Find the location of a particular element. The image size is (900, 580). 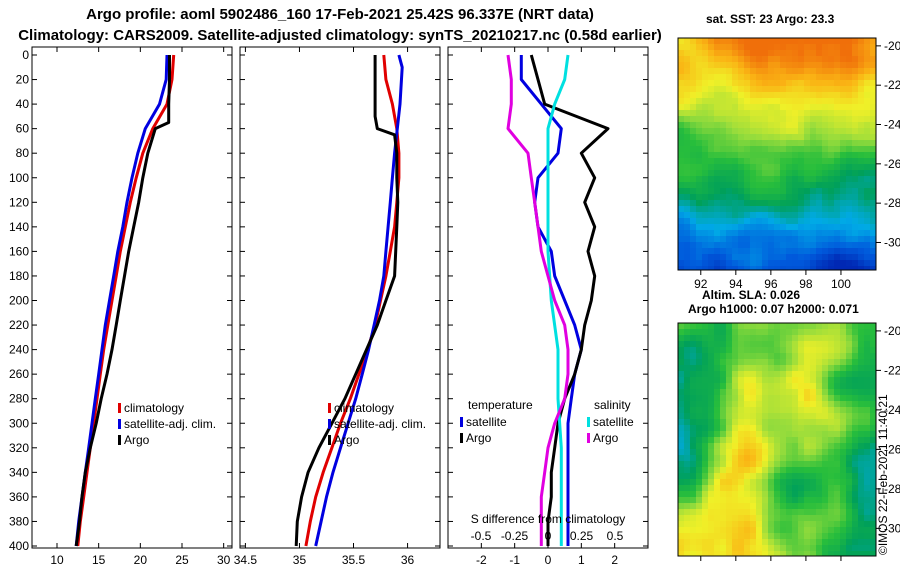

depth-tick-label: 200 is located at coordinates (19, 301).